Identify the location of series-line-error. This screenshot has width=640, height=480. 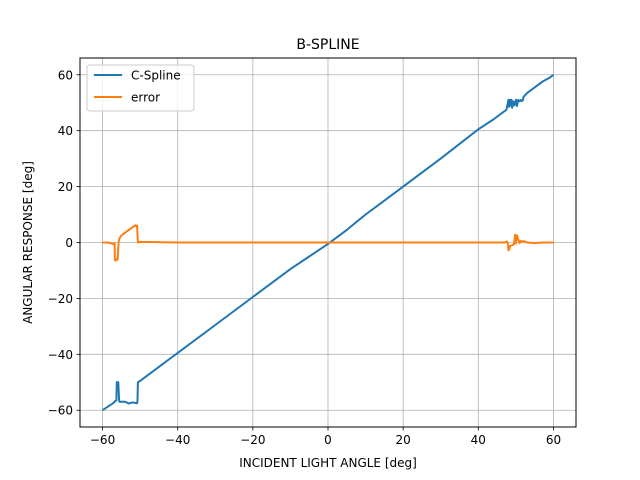
(328, 243).